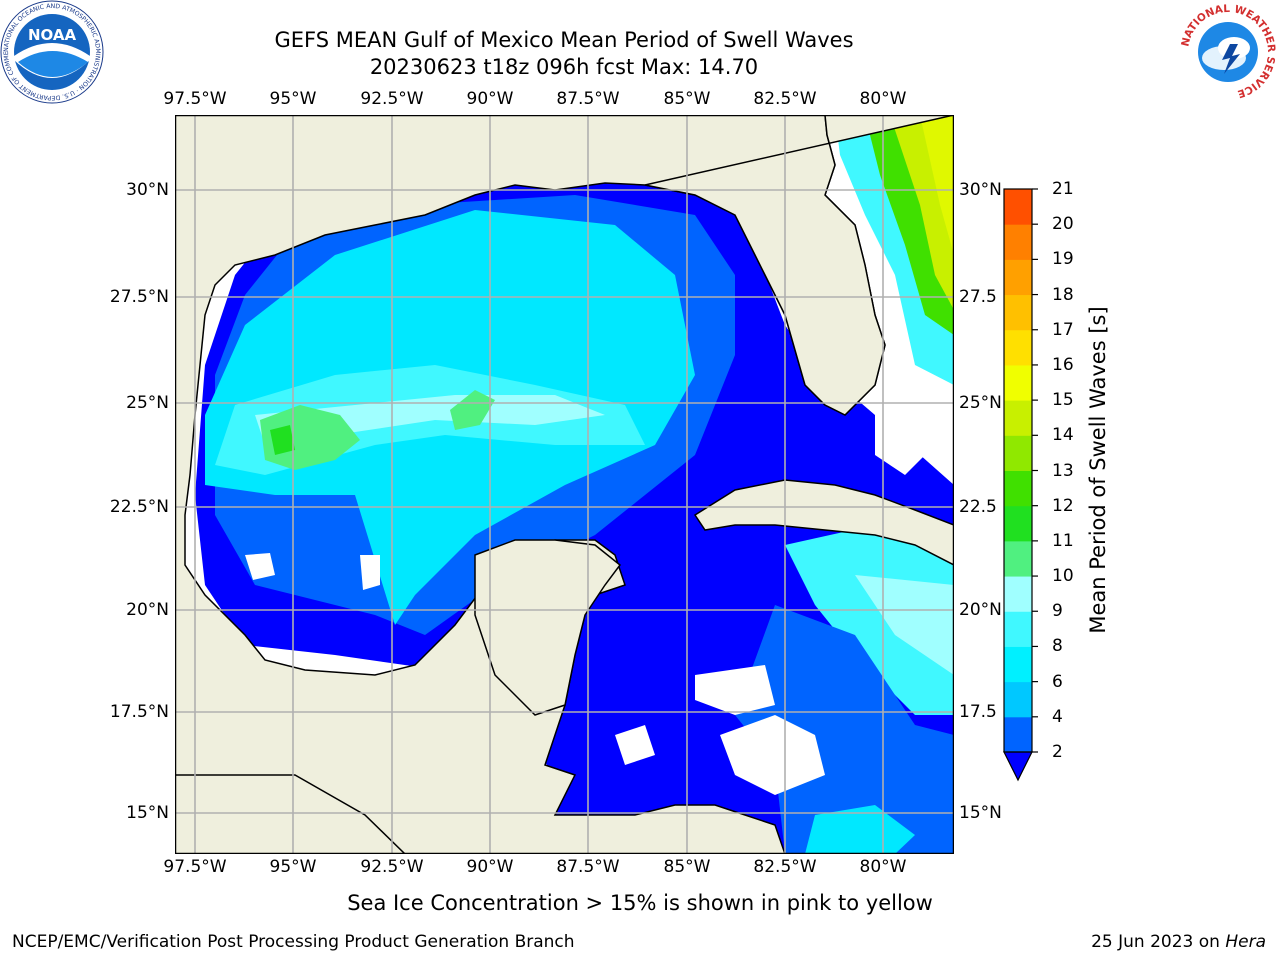 Image resolution: width=1280 pixels, height=960 pixels. I want to click on colorbar-tick-label: 8, so click(1057, 646).